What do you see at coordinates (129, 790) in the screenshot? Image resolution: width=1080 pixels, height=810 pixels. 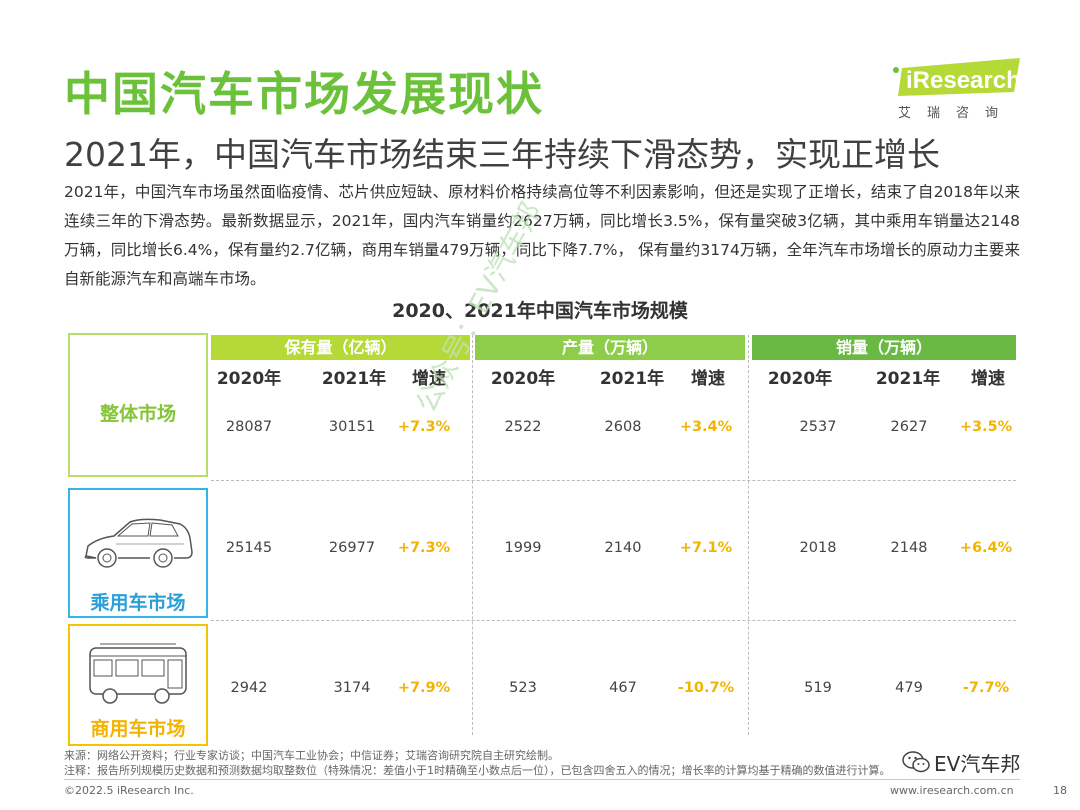 I see `copyright: ©2022.5 iResearch Inc.` at bounding box center [129, 790].